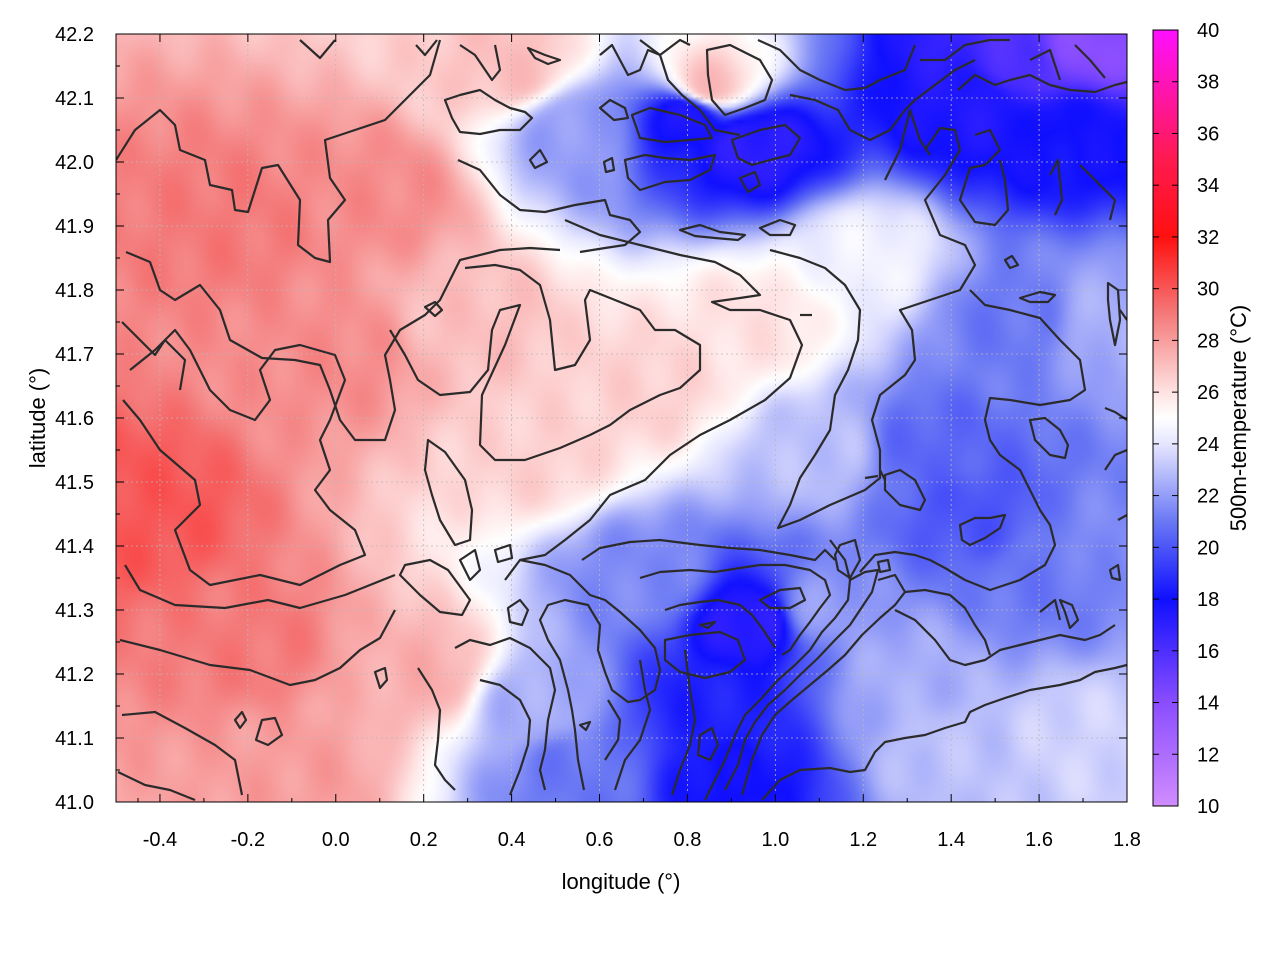 The image size is (1280, 960). Describe the element at coordinates (336, 840) in the screenshot. I see `x-tick-label: 0.0` at that location.